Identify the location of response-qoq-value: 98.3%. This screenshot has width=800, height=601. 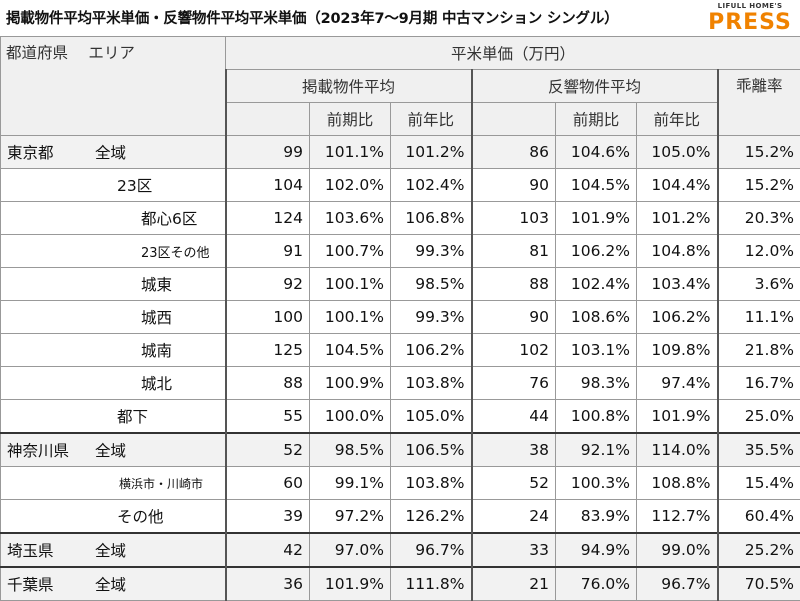
(596, 383).